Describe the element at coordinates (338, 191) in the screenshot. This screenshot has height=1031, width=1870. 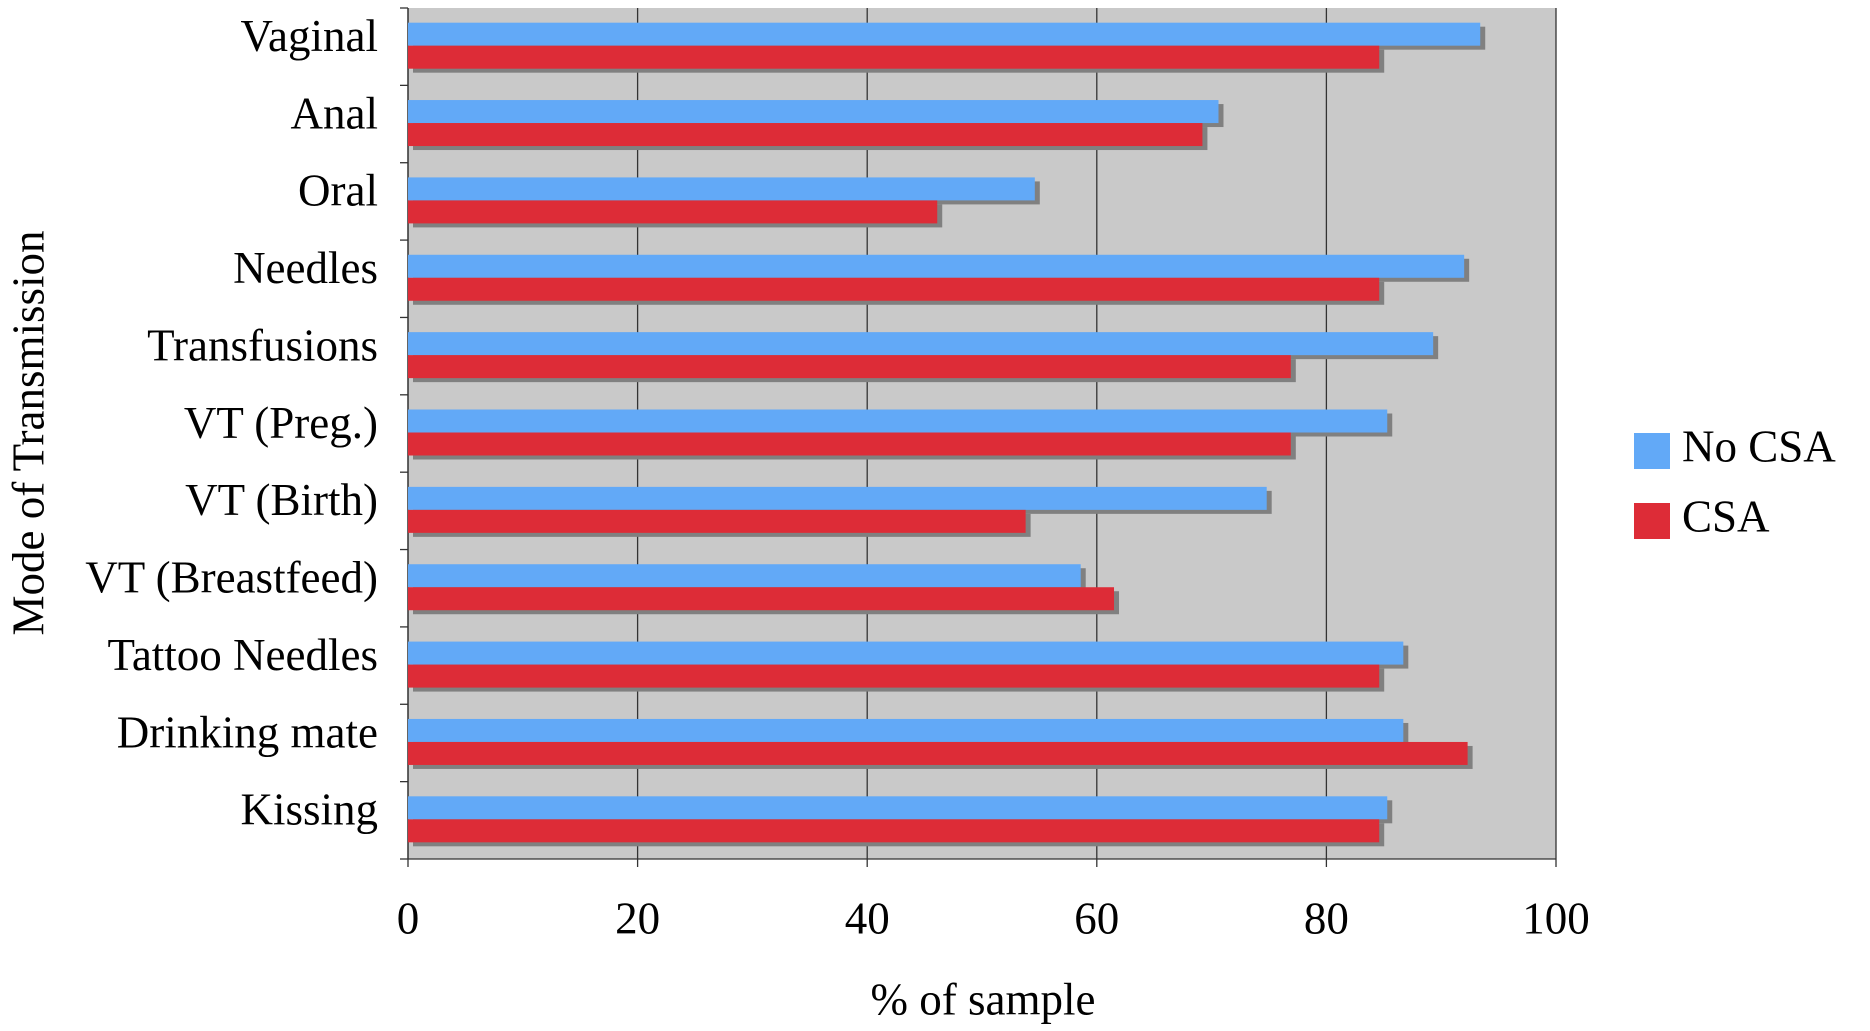
I see `y-tick-label: Oral` at that location.